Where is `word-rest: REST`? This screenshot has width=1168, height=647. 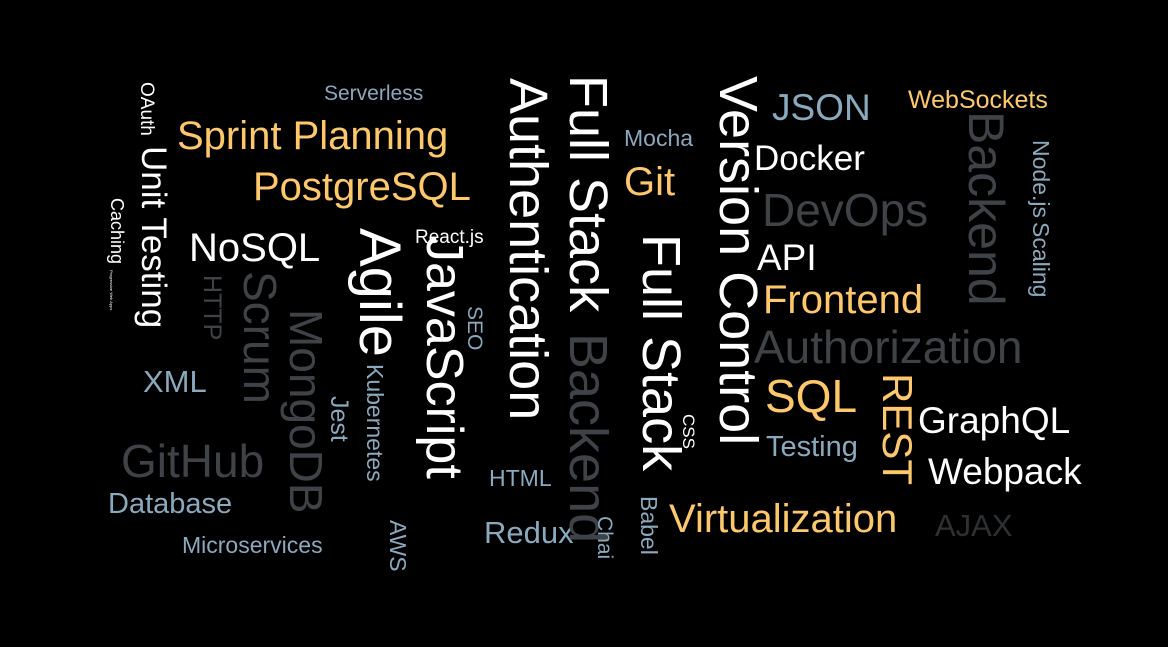
word-rest: REST is located at coordinates (897, 429).